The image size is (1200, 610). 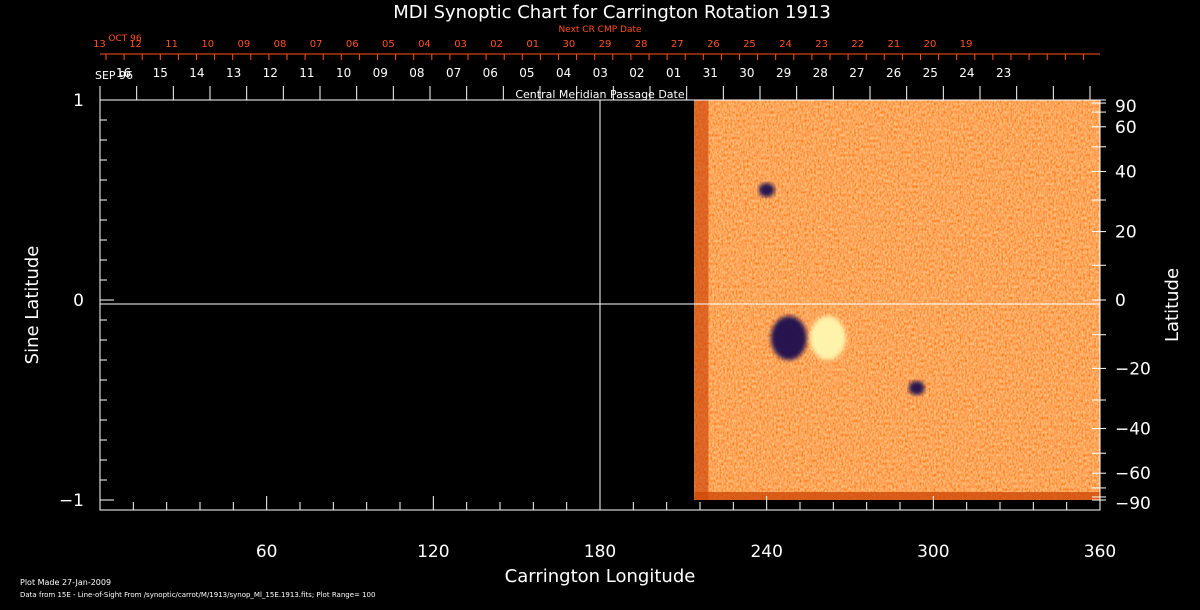 I want to click on next-cr-date-label: 11, so click(x=171, y=44).